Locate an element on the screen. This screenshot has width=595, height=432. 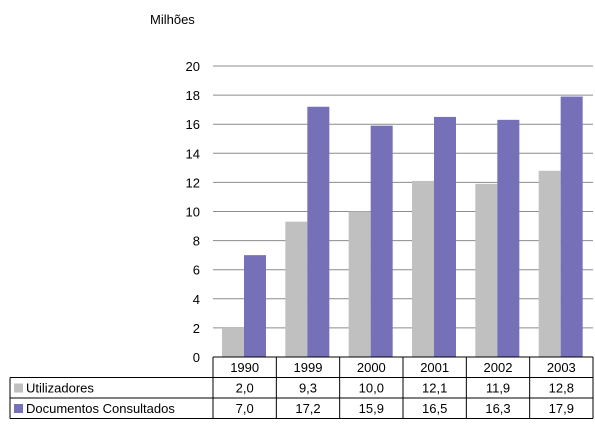
data-value-label: 12,1 is located at coordinates (434, 388).